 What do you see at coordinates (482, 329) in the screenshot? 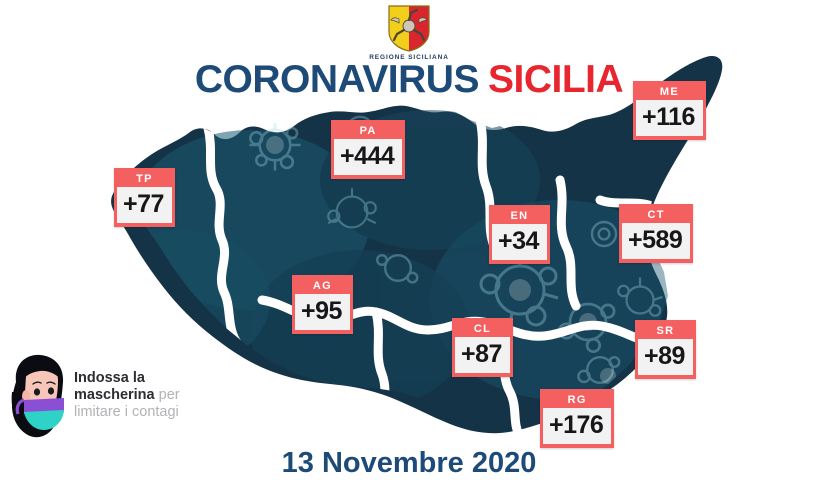
I see `province-code: CL` at bounding box center [482, 329].